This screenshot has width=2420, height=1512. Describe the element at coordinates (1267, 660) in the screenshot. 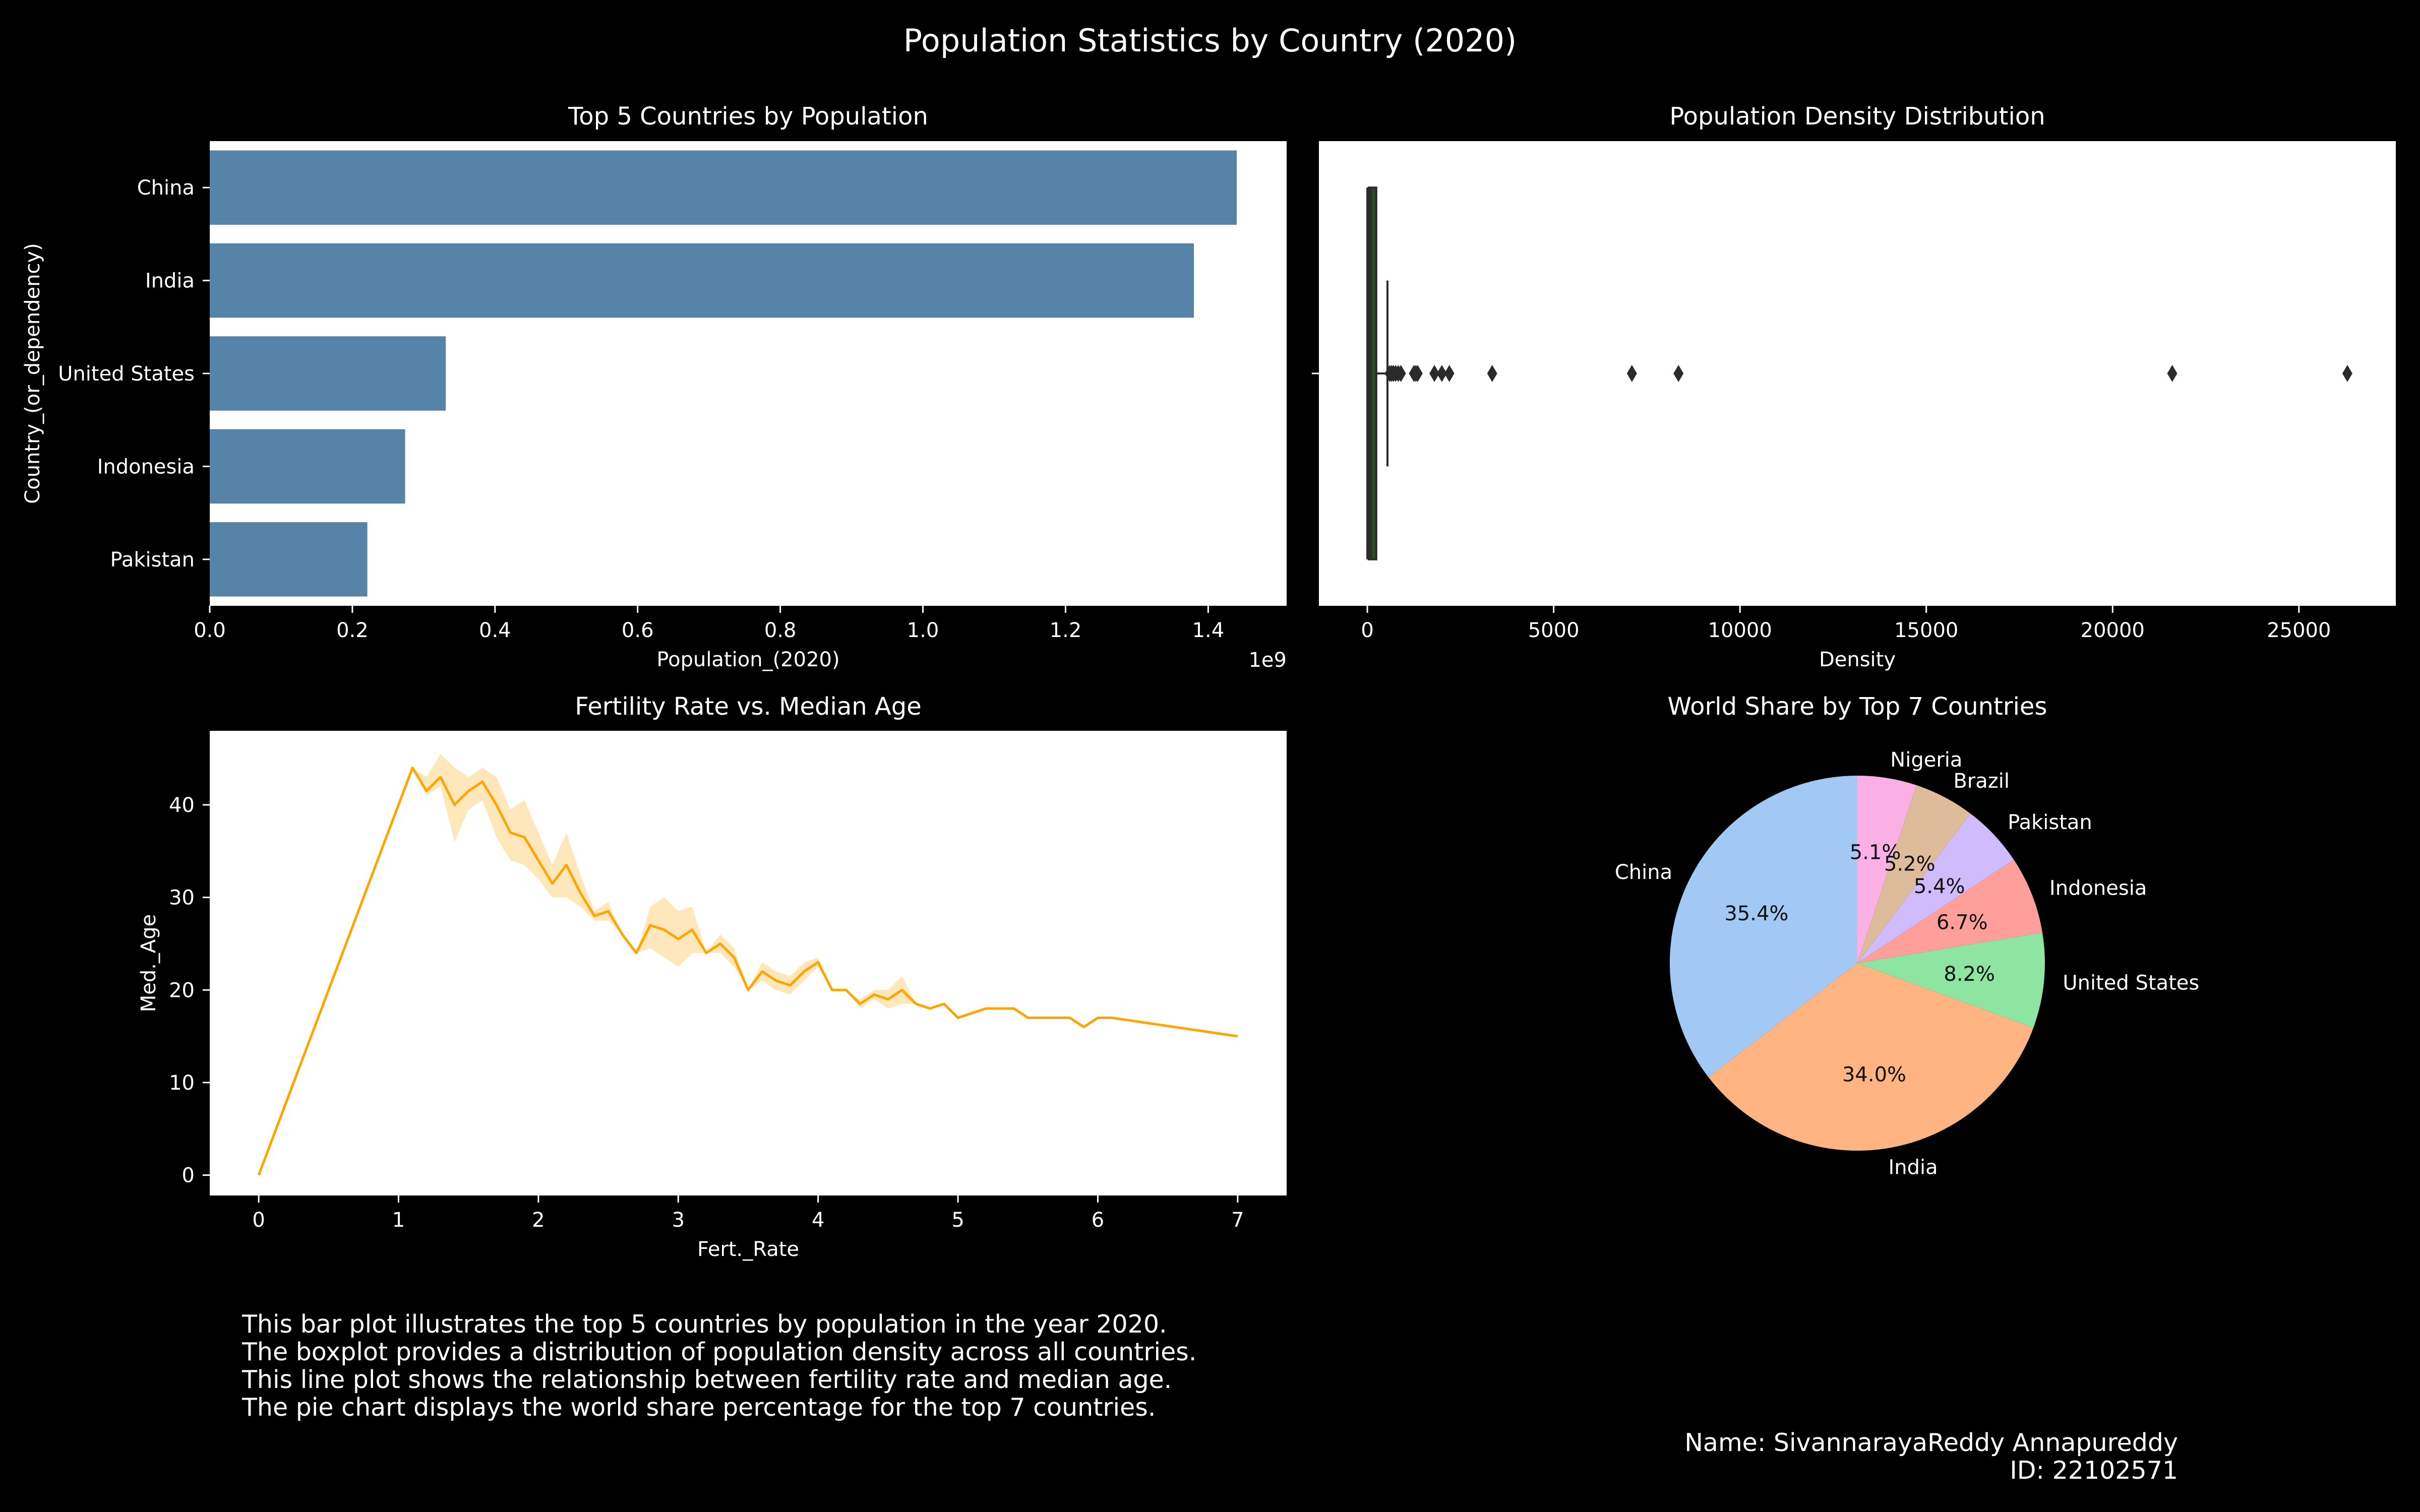

I see `bar-offset-label: 1e9` at that location.